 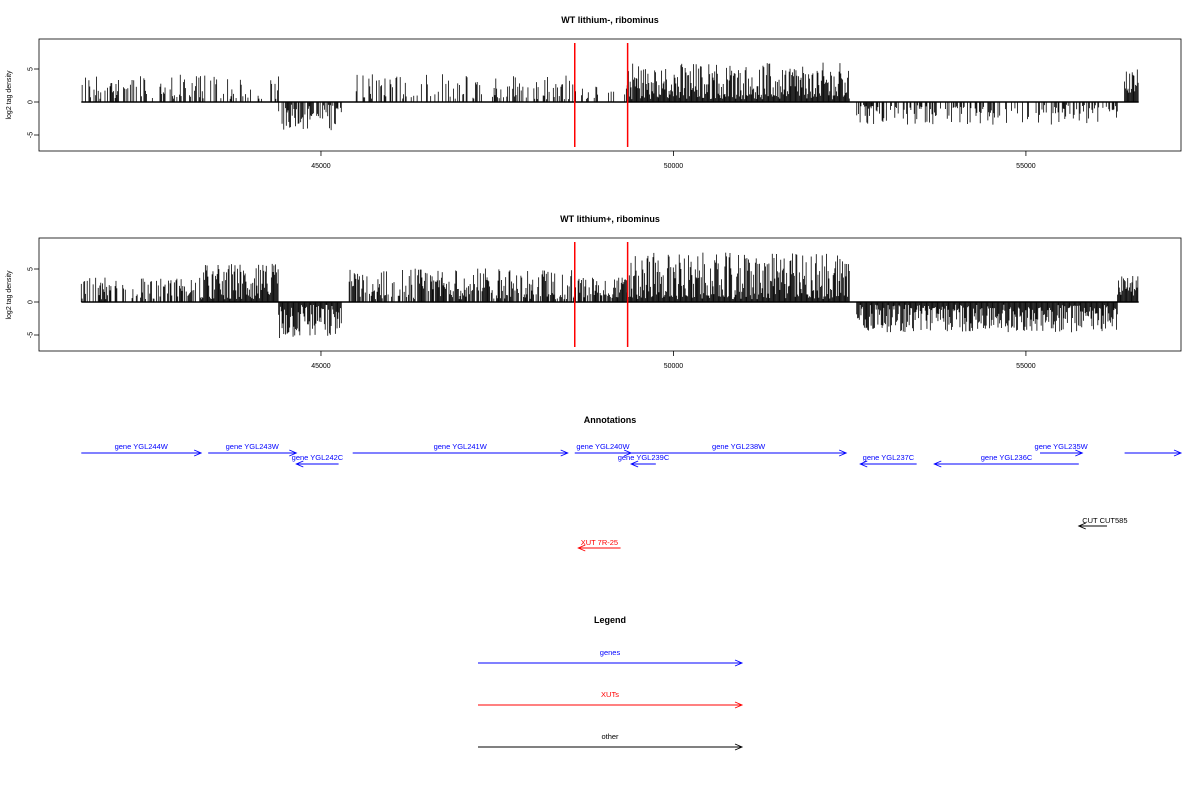 I want to click on gene-arrow: gene YGL238W, so click(x=739, y=449).